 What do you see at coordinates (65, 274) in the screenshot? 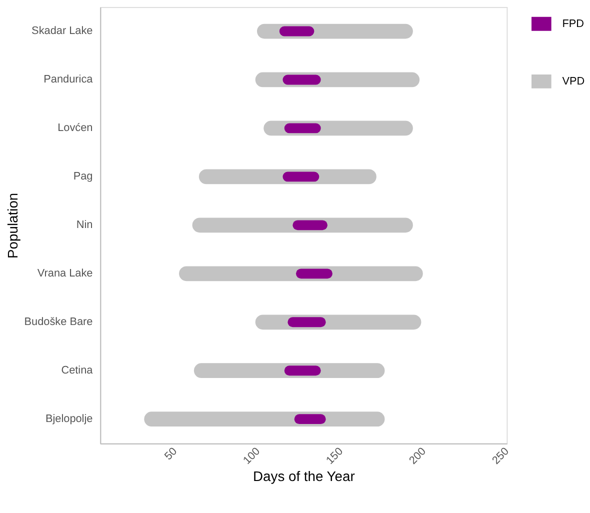
I see `y-tick-label: Vrana Lake` at bounding box center [65, 274].